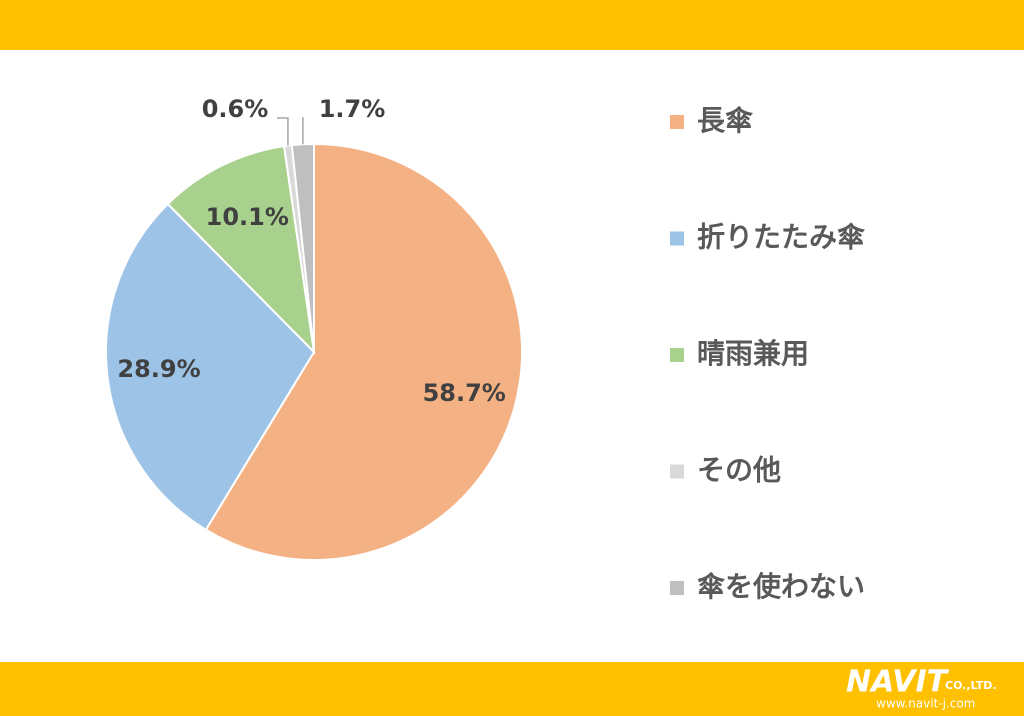 The image size is (1024, 716). What do you see at coordinates (235, 109) in the screenshot?
I see `data-label: 0.6%` at bounding box center [235, 109].